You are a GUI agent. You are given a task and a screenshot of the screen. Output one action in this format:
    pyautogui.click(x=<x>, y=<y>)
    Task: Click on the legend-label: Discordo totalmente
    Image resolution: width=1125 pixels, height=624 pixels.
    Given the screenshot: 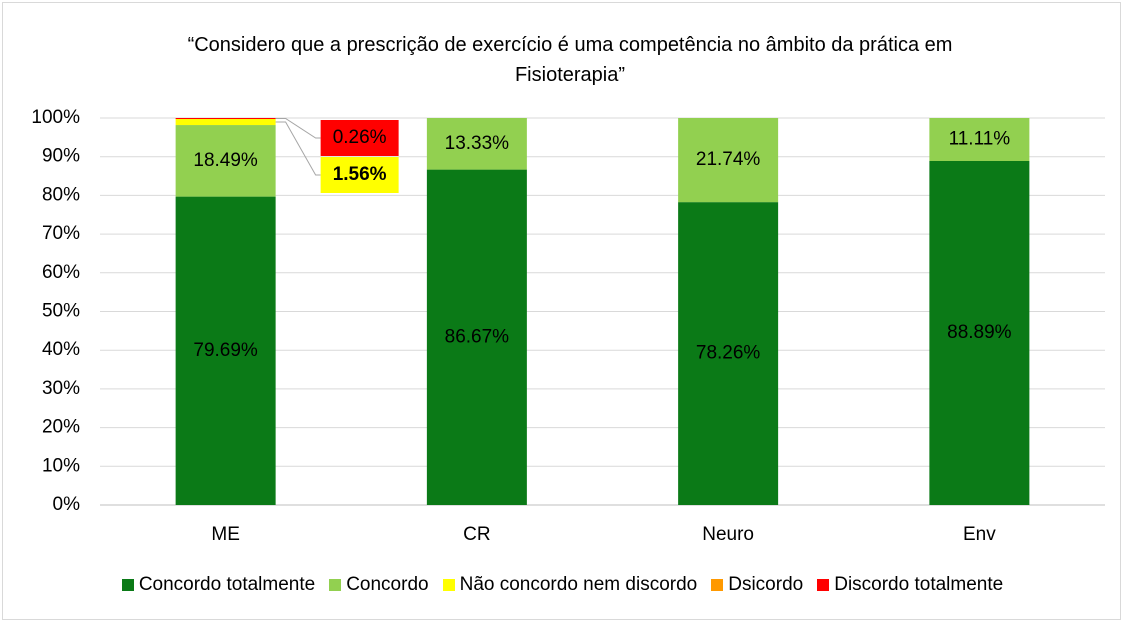 What is the action you would take?
    pyautogui.click(x=919, y=584)
    